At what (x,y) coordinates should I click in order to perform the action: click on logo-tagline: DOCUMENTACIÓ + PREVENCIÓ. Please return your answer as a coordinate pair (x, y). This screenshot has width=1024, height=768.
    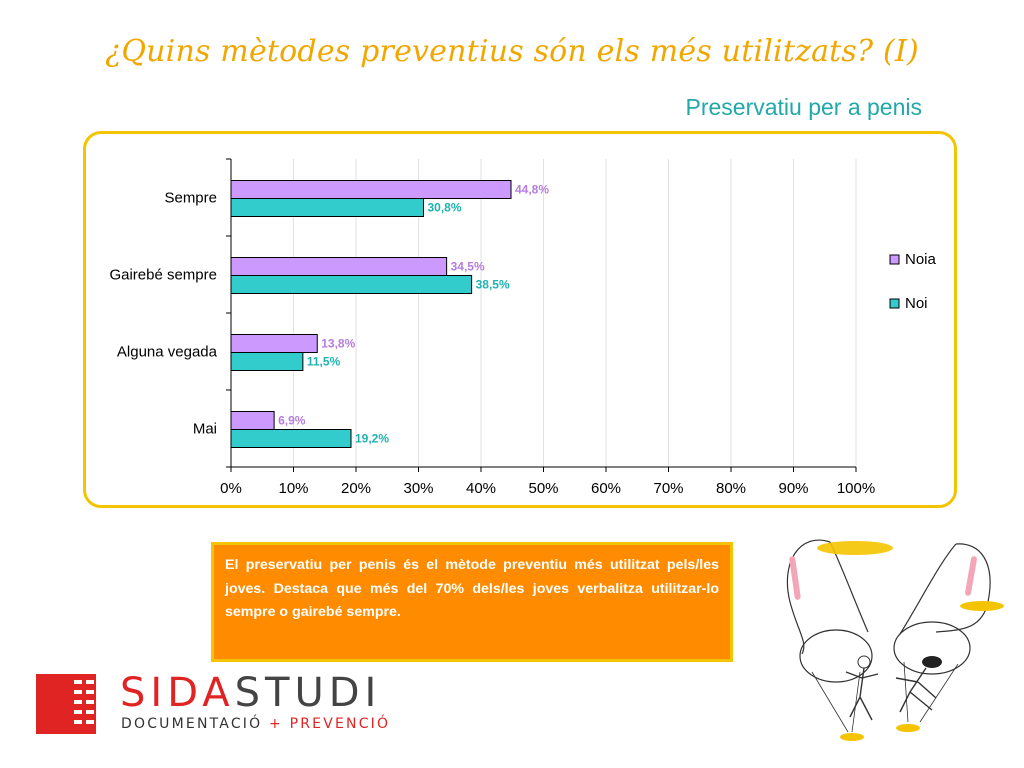
    Looking at the image, I should click on (256, 724).